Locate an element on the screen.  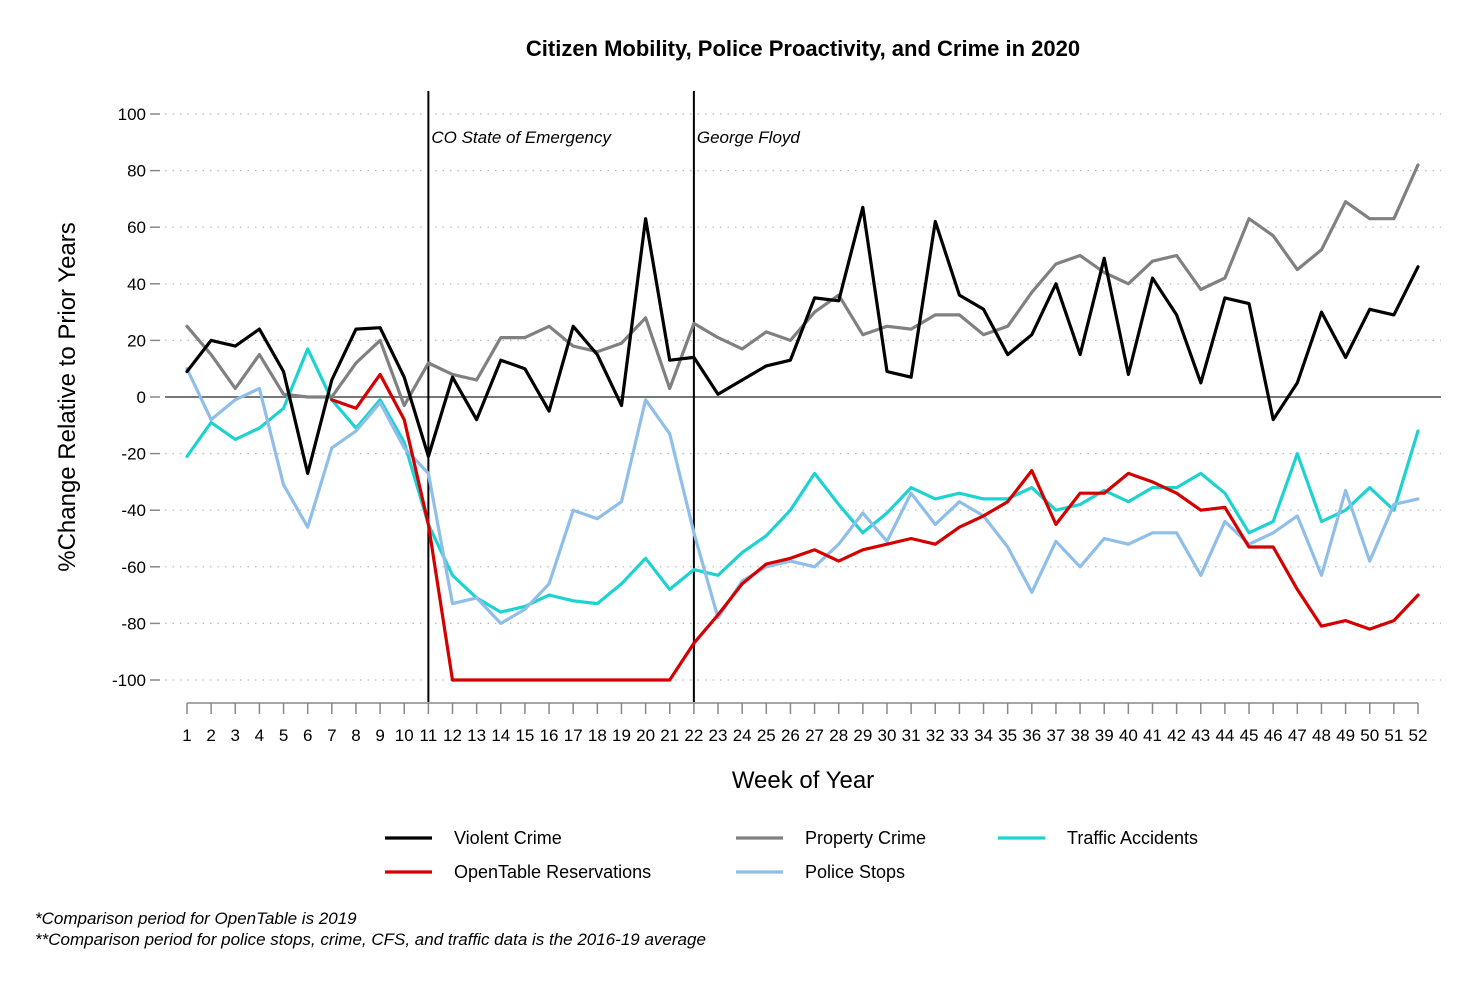
x-tick-label: 37 is located at coordinates (1055, 735).